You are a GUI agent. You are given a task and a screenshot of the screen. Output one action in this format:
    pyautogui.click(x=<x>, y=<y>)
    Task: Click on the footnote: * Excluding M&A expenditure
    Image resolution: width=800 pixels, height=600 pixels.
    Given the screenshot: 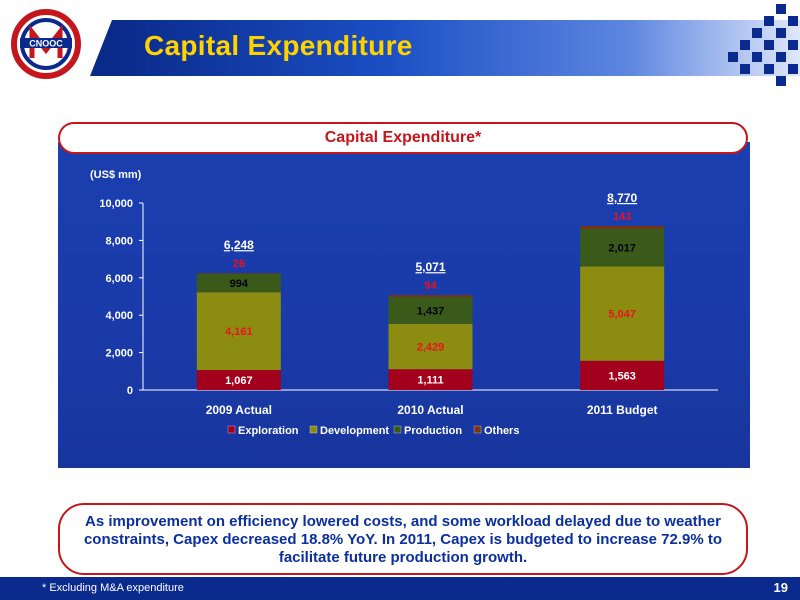 What is the action you would take?
    pyautogui.click(x=113, y=588)
    